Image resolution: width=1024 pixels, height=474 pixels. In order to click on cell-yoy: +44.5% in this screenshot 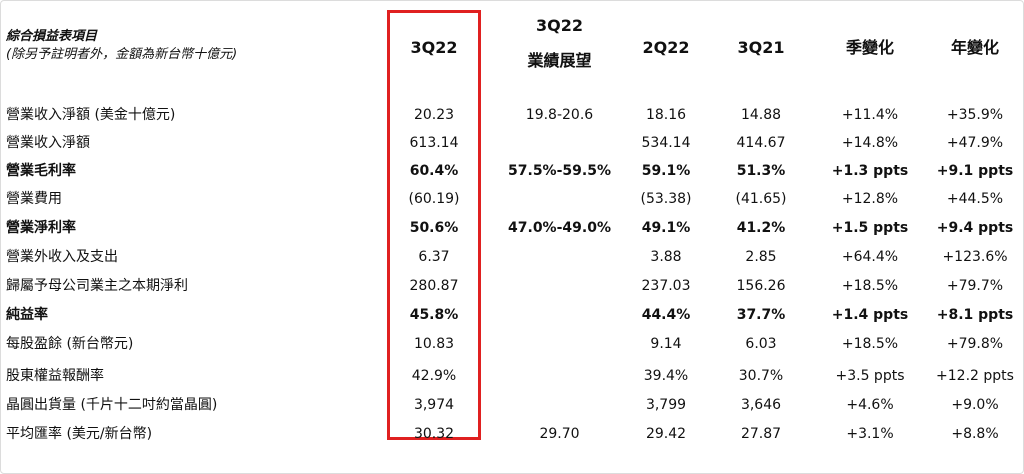, I will do `click(975, 199)`.